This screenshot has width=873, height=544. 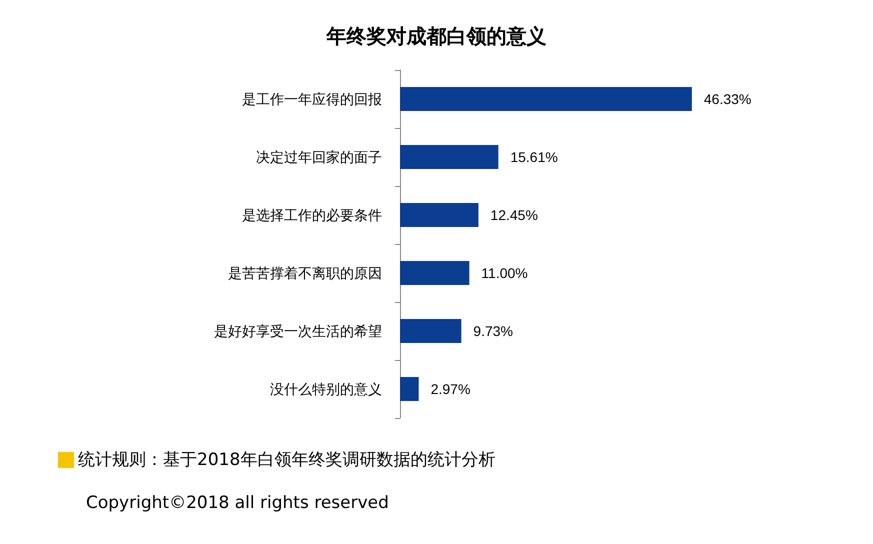 What do you see at coordinates (312, 215) in the screenshot?
I see `y-tick-label: 是选择工作的必要条件` at bounding box center [312, 215].